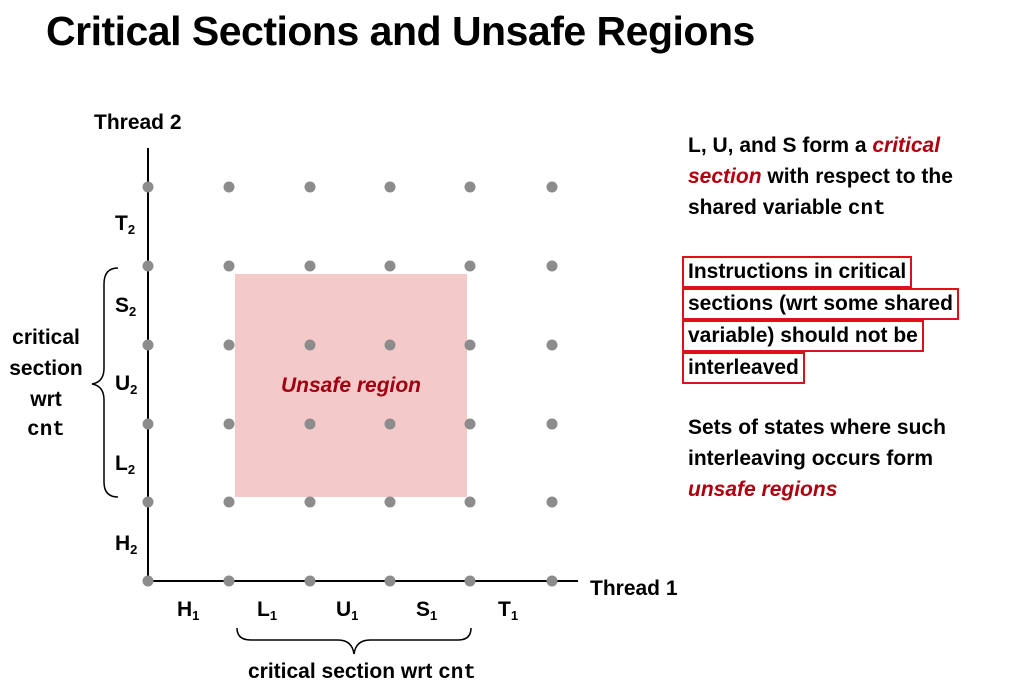 The width and height of the screenshot is (1009, 694). I want to click on boxed-line-2: sections (wrt some shared, so click(820, 304).